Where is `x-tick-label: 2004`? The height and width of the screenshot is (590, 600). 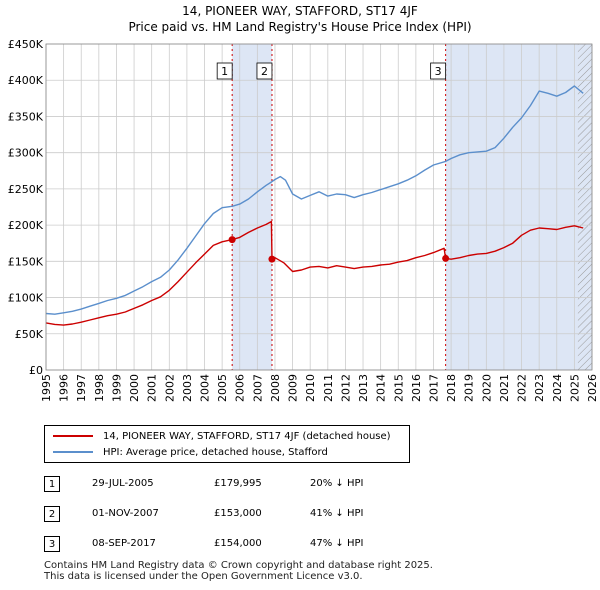 x-tick-label: 2004 is located at coordinates (205, 388).